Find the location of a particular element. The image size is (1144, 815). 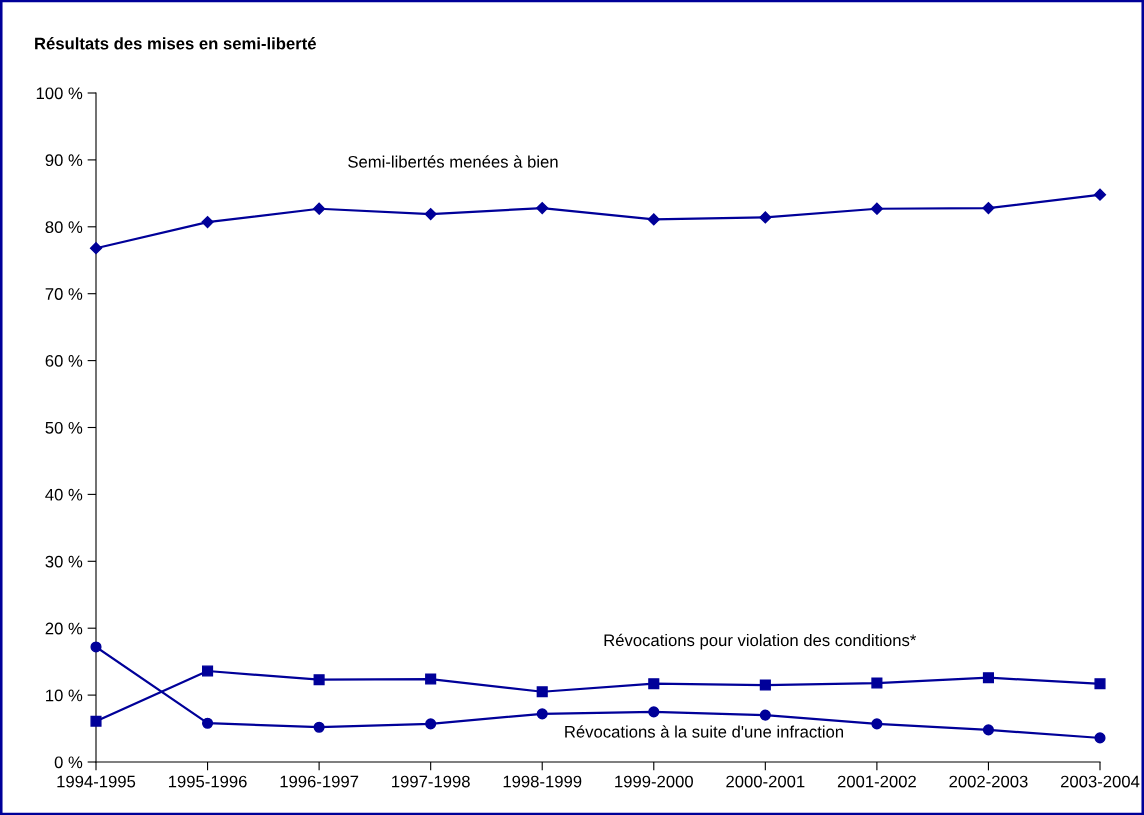

y-tick-label: 70 % is located at coordinates (64, 294).